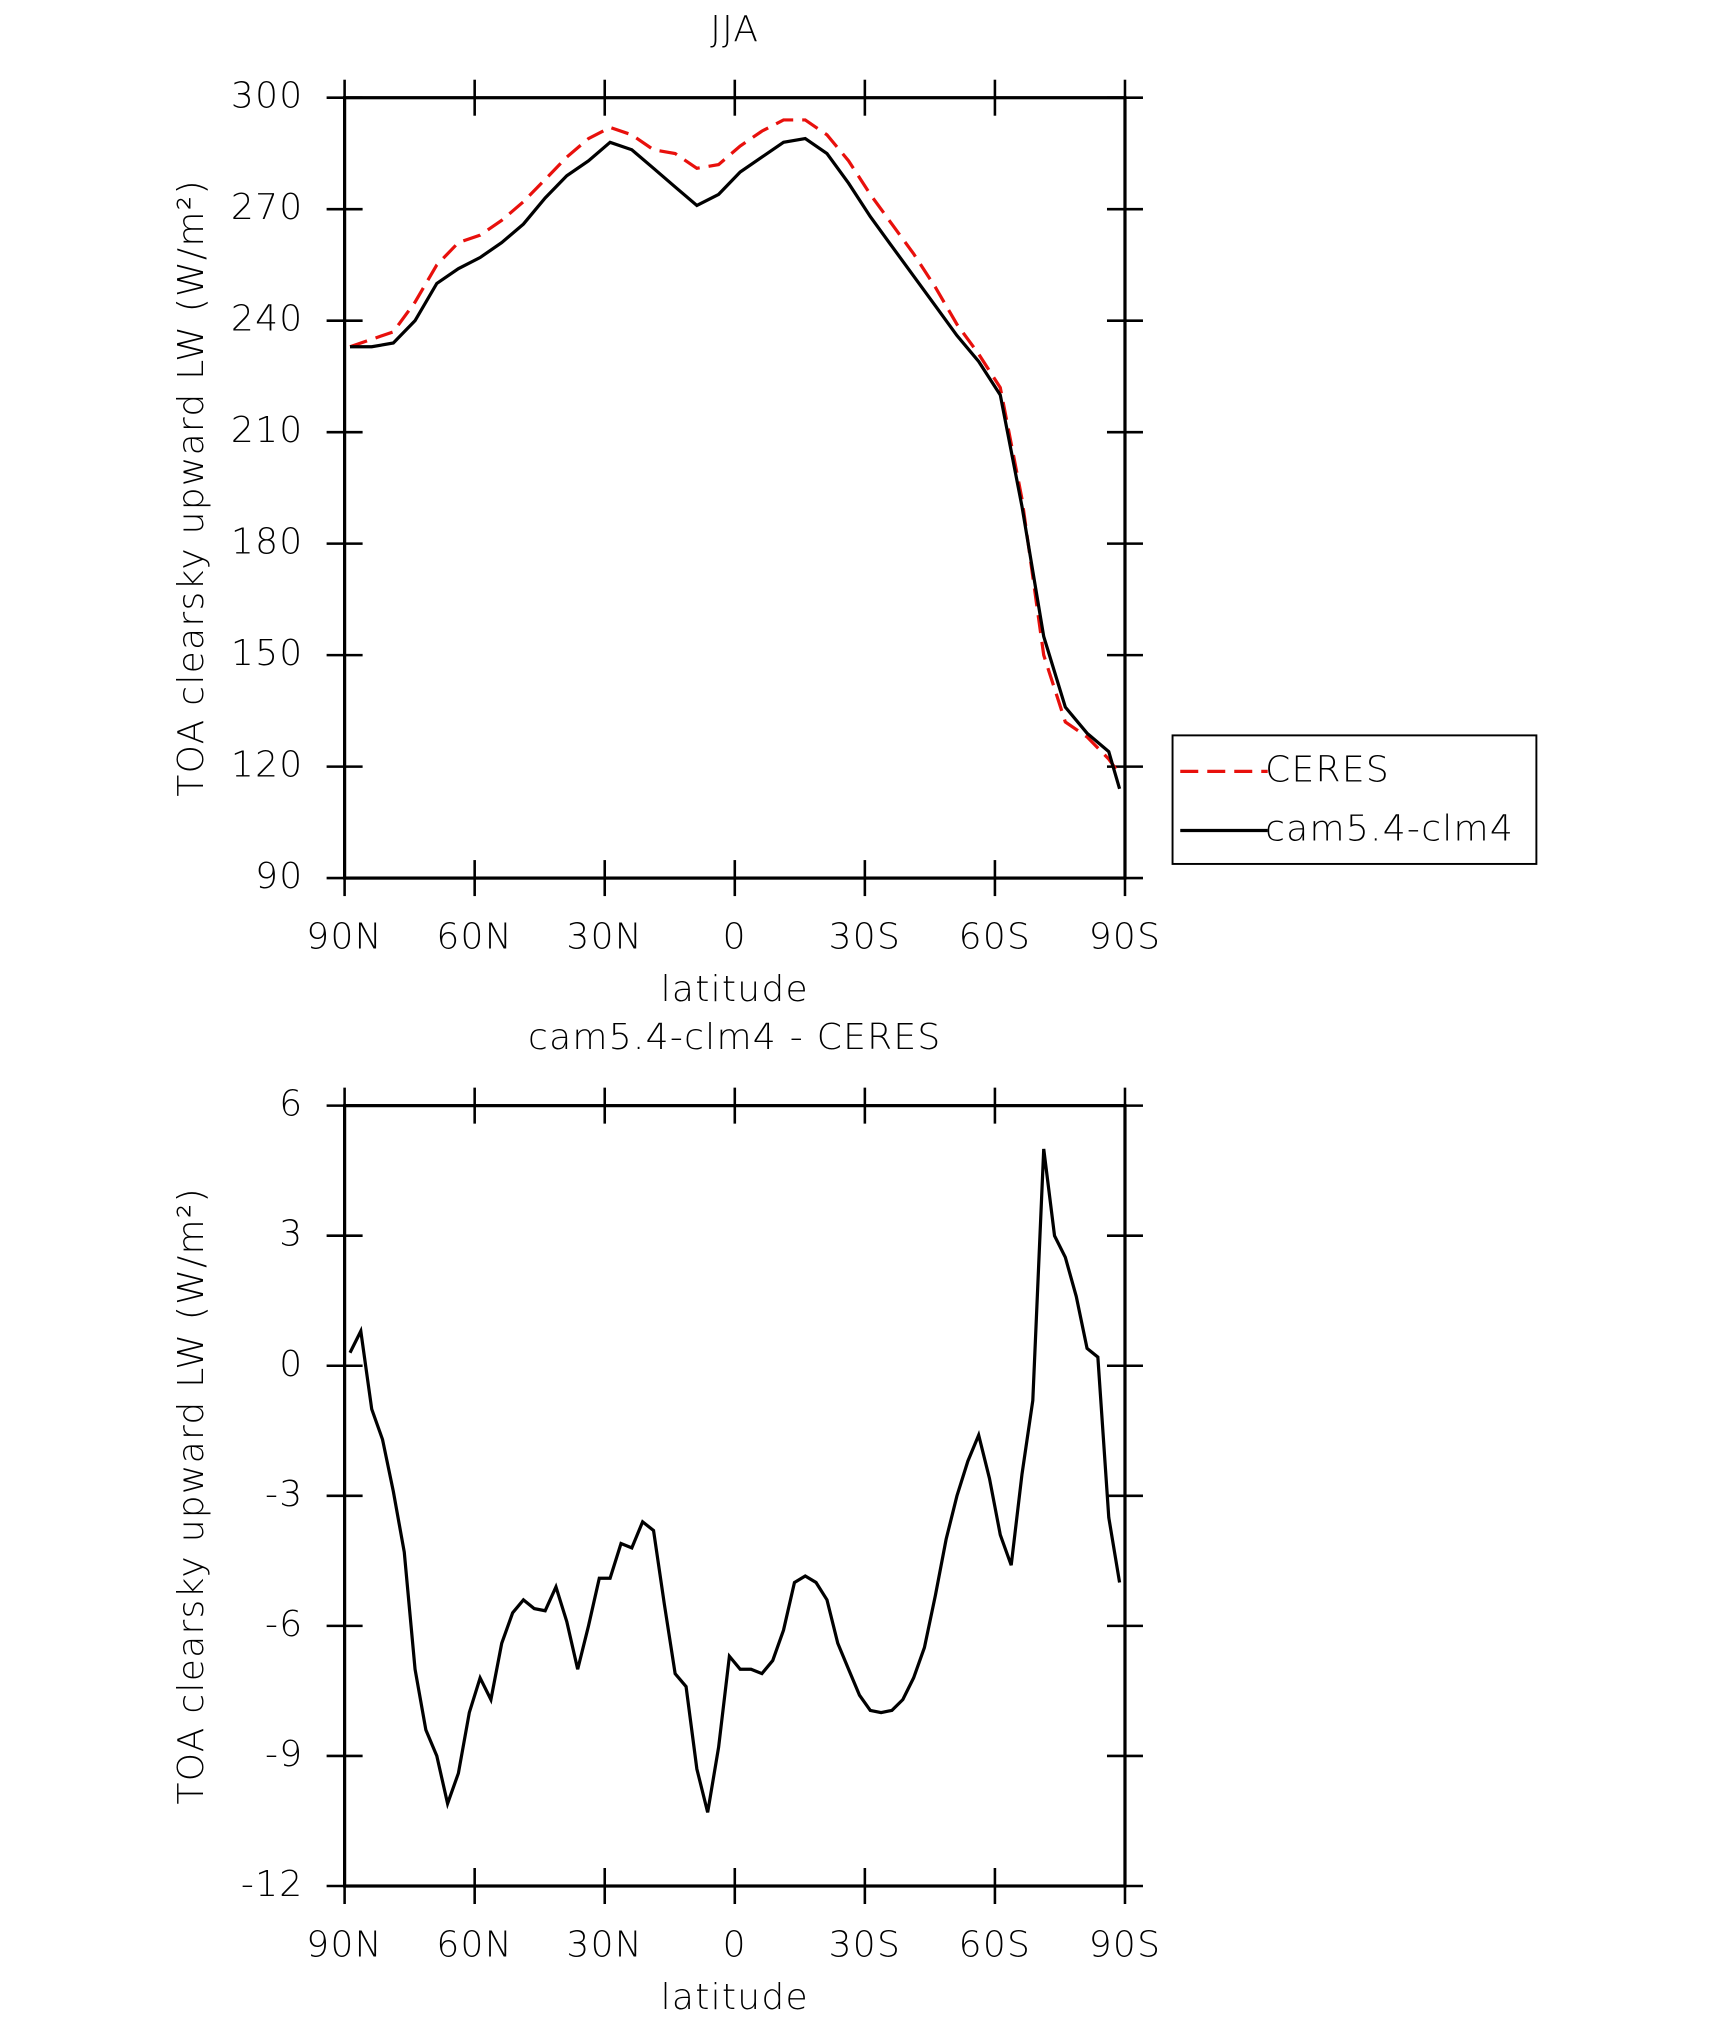 This screenshot has height=2021, width=1710. Describe the element at coordinates (284, 1624) in the screenshot. I see `y-tick-label: -6` at that location.